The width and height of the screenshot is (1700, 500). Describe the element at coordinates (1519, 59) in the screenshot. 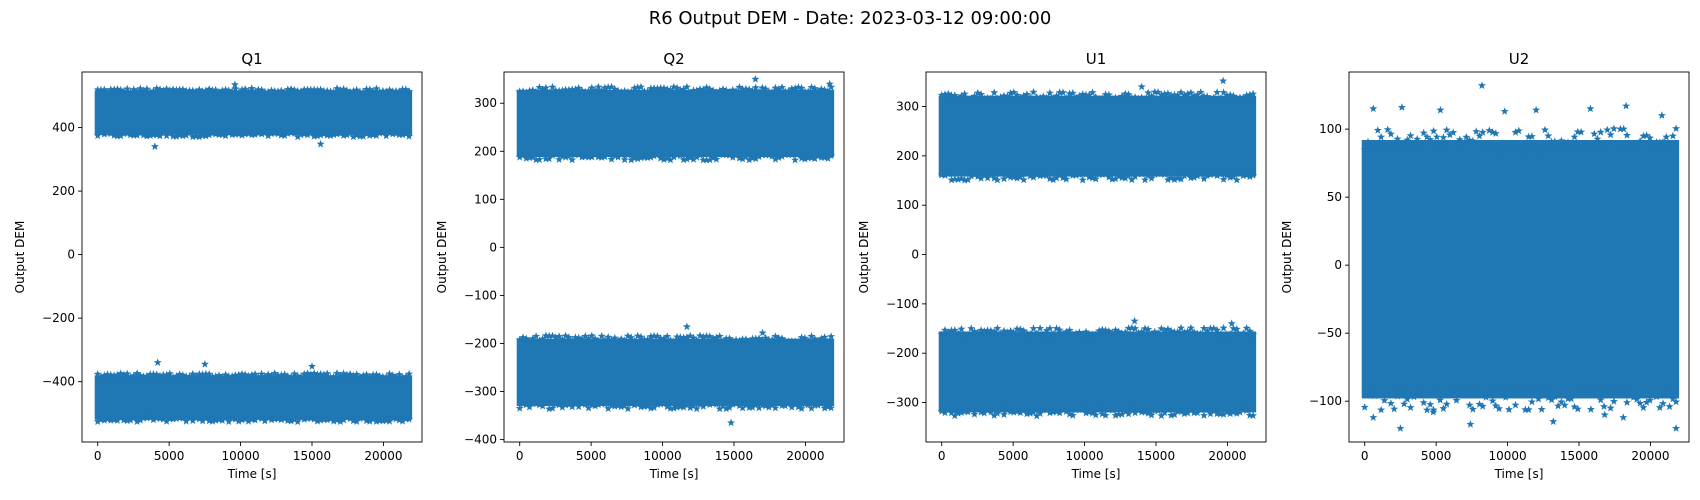

I see `panel-title: U2` at that location.